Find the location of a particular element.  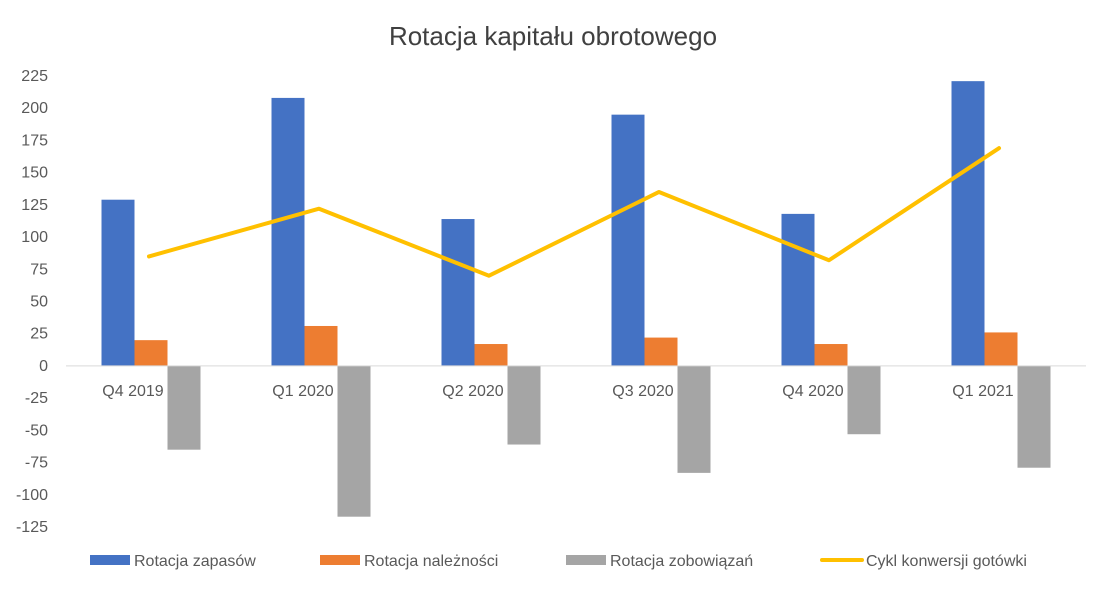

y-tick-label: -125 is located at coordinates (32, 527).